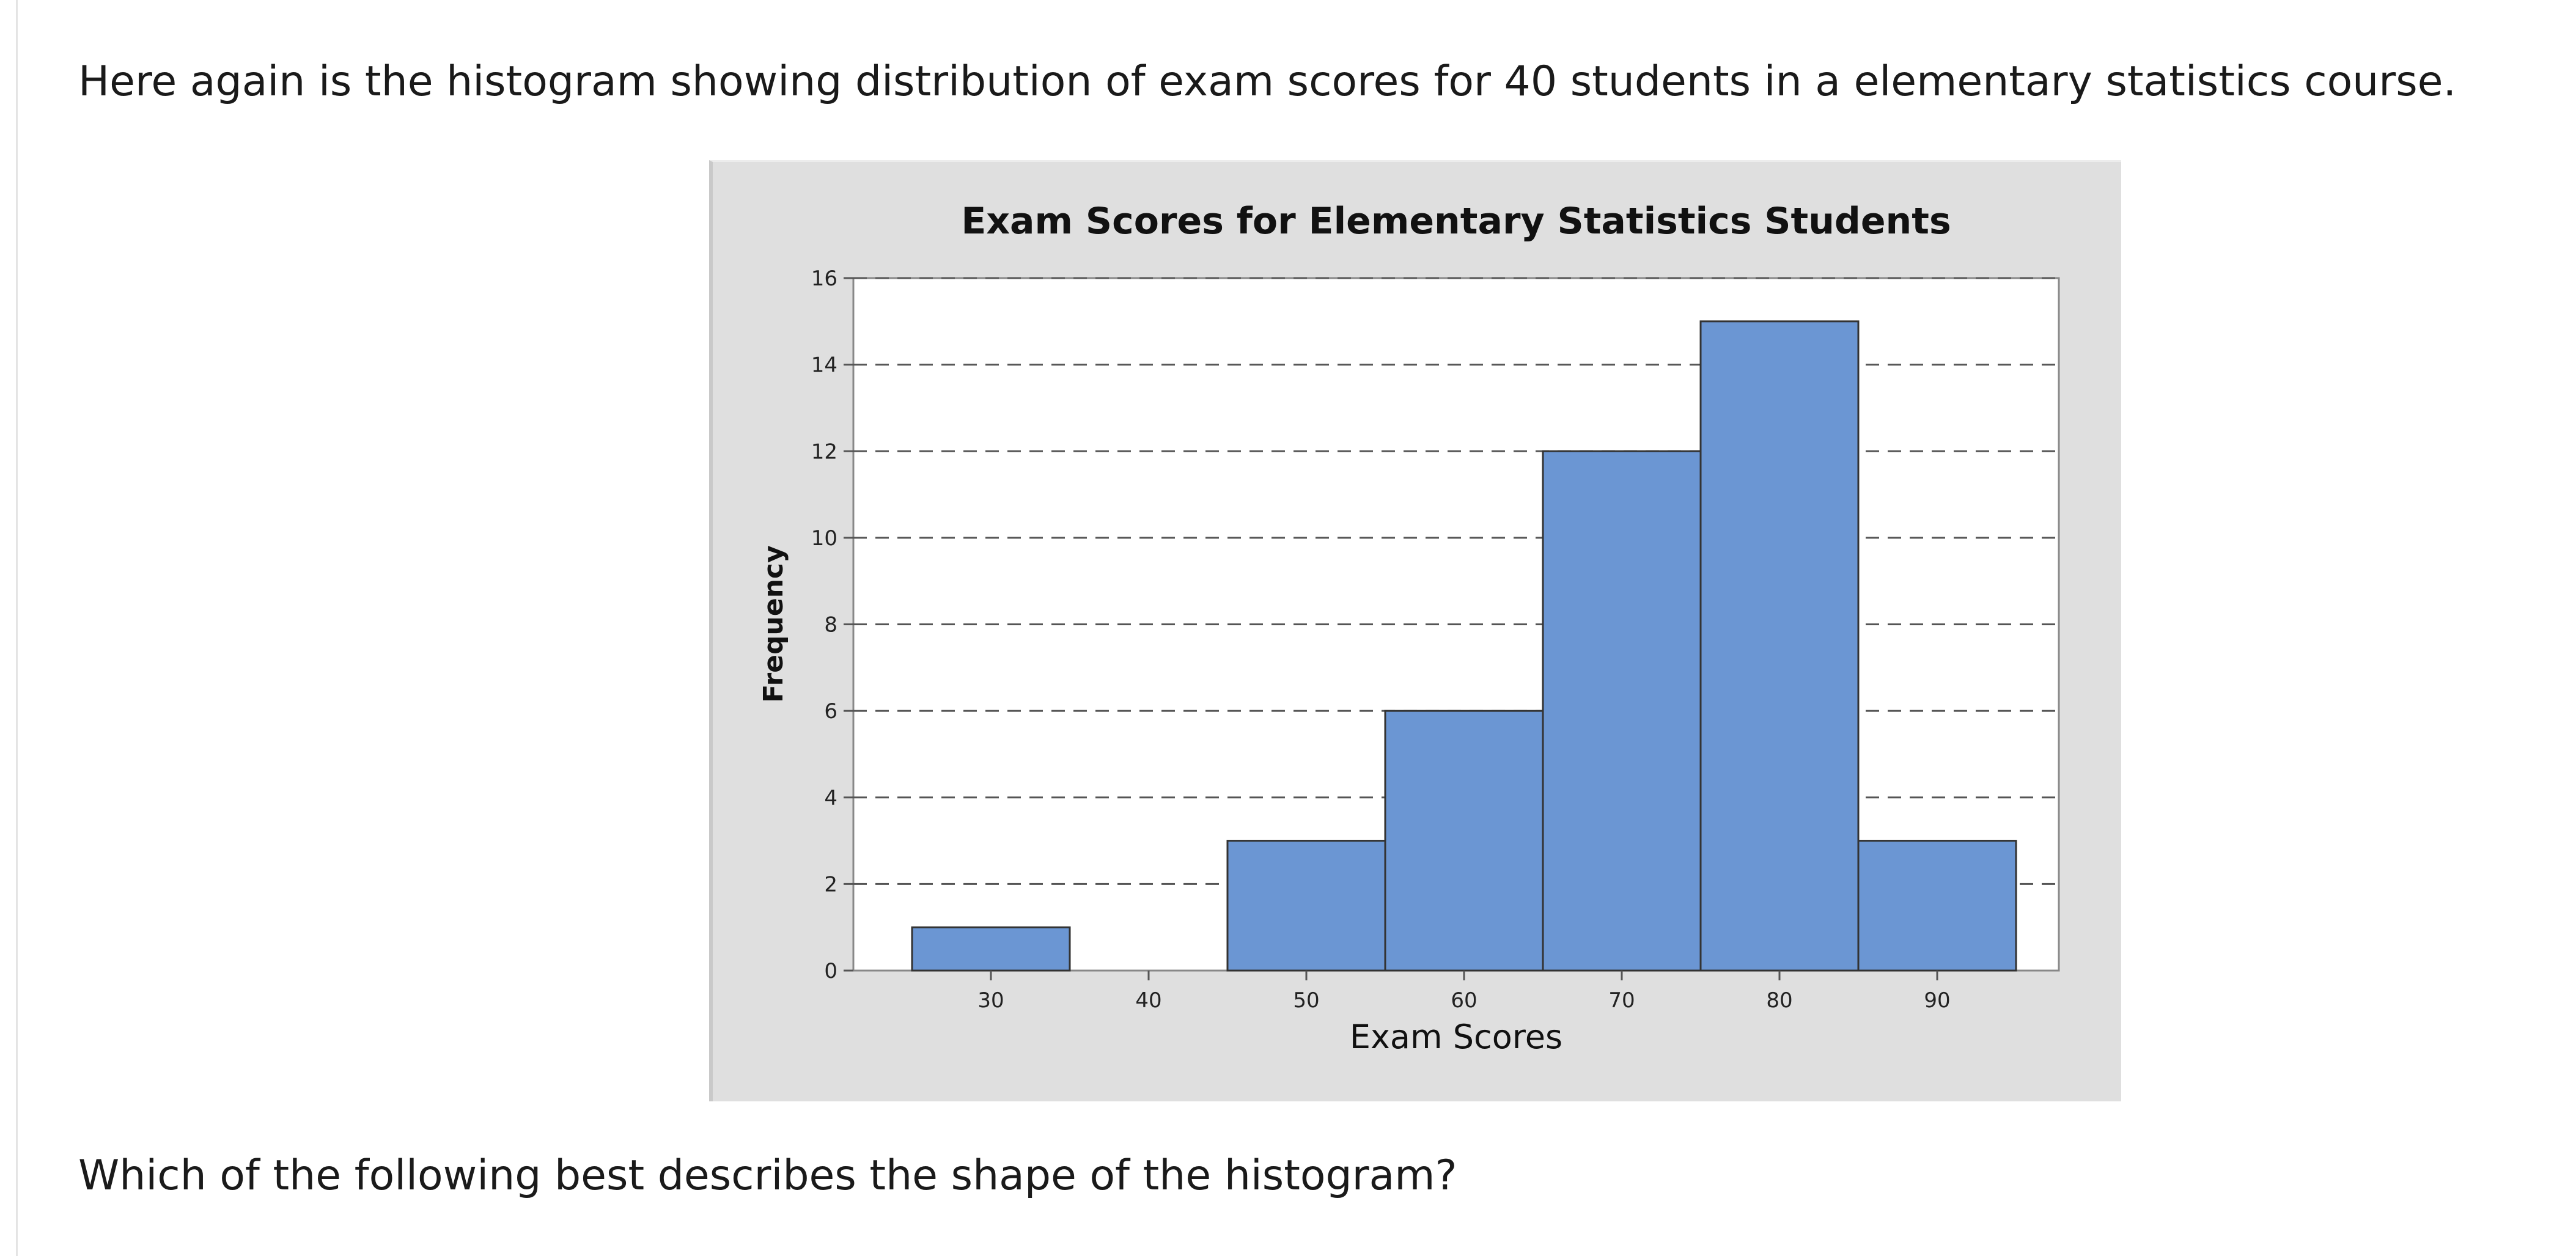  What do you see at coordinates (830, 798) in the screenshot?
I see `y-tick-label-4: 4` at bounding box center [830, 798].